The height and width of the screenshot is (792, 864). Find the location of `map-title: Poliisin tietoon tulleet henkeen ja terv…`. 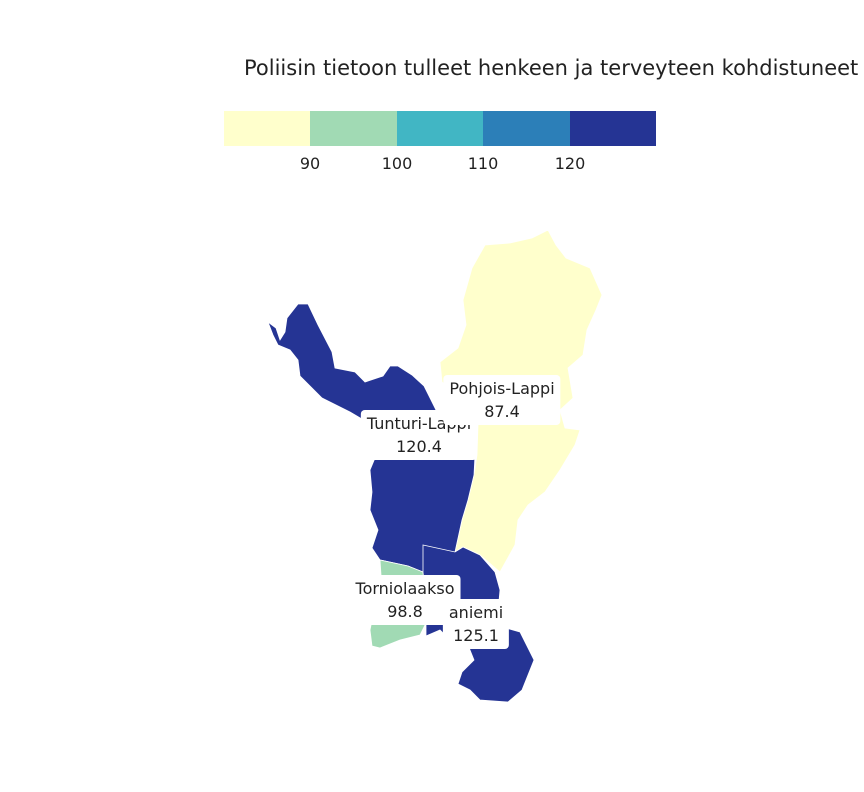

map-title: Poliisin tietoon tulleet henkeen ja terv… is located at coordinates (551, 68).